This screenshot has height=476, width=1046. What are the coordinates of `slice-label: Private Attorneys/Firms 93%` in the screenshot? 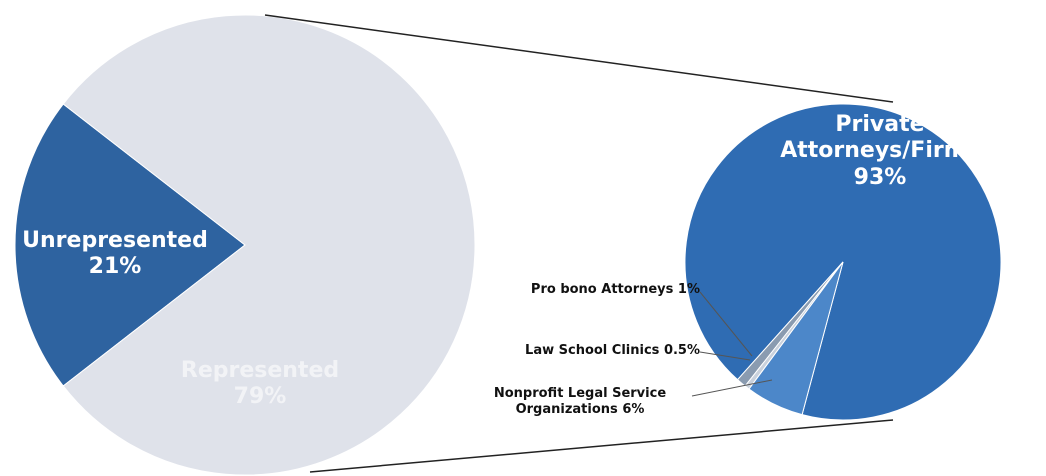 It's located at (880, 151).